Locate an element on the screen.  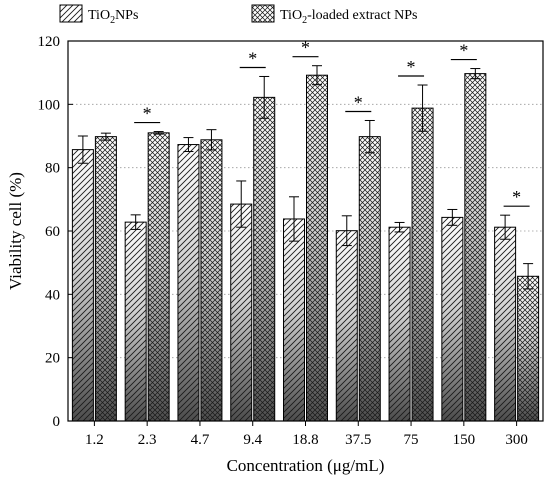
y-axis: 0 20 40 60 80 100 120 is located at coordinates (55, 232).